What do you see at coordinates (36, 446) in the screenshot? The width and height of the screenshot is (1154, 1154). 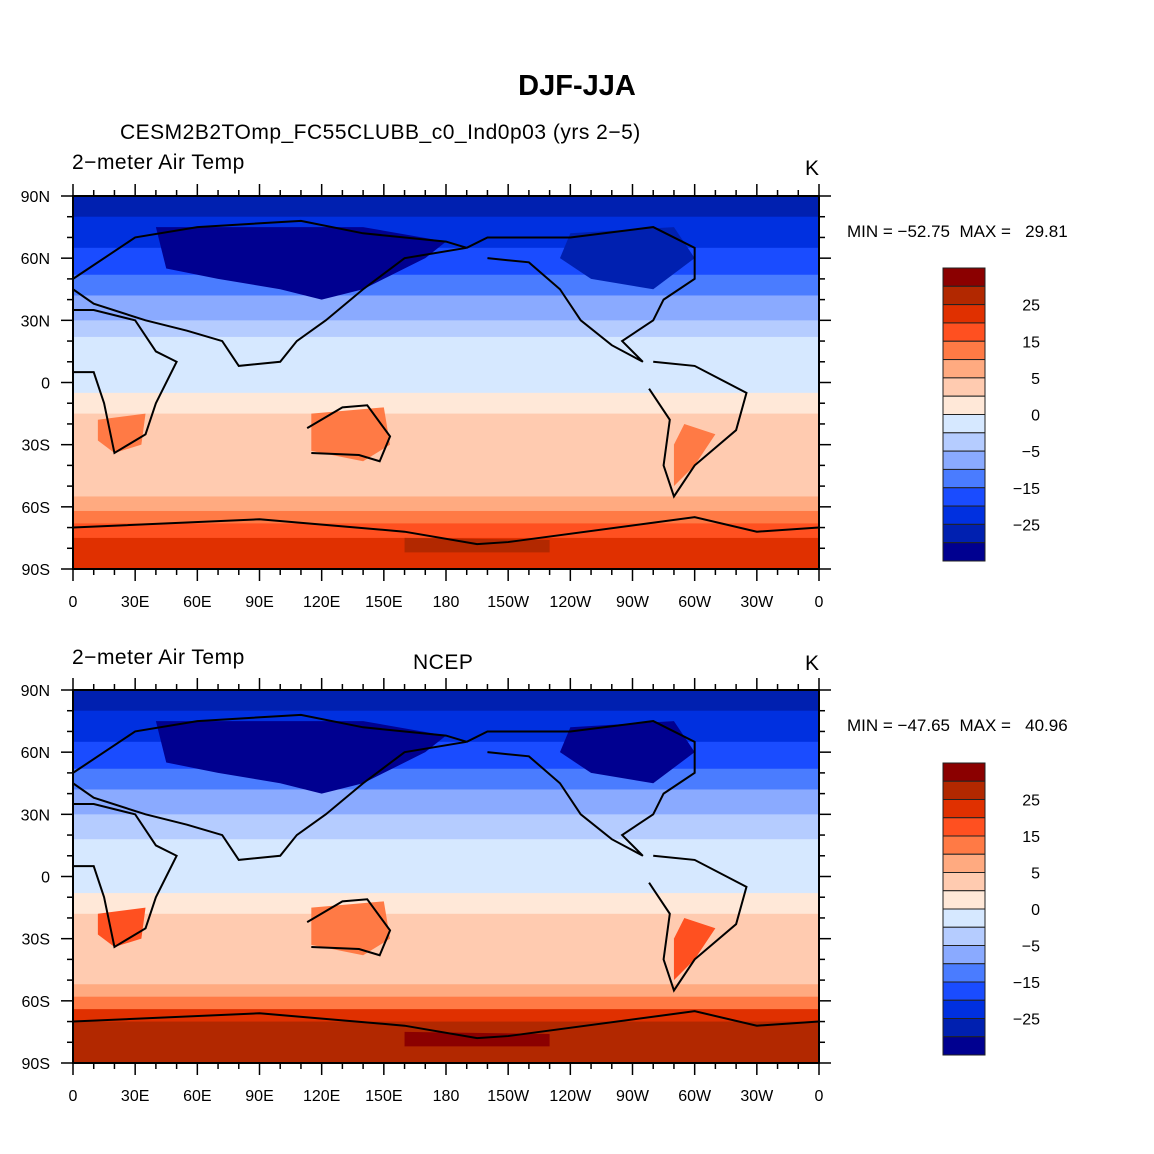 I see `y-tick-label: 30S` at bounding box center [36, 446].